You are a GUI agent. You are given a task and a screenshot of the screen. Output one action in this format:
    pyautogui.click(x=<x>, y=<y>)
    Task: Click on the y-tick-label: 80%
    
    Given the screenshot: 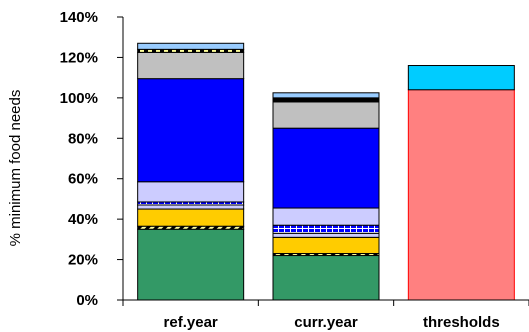 What is the action you would take?
    pyautogui.click(x=83, y=138)
    